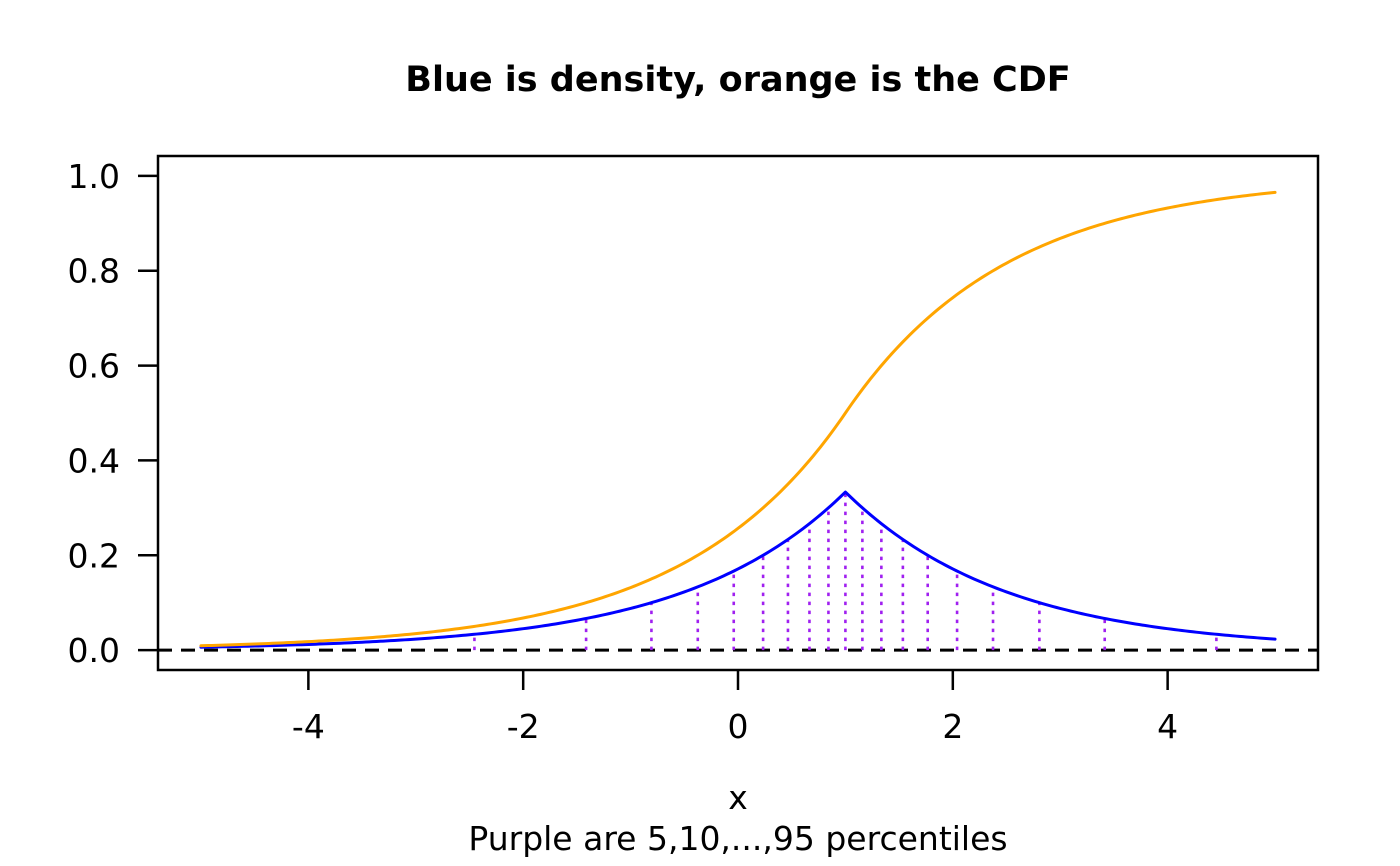 Image resolution: width=1400 pixels, height=866 pixels. Describe the element at coordinates (737, 80) in the screenshot. I see `chart-title: Blue is density, orange is the CDF` at that location.